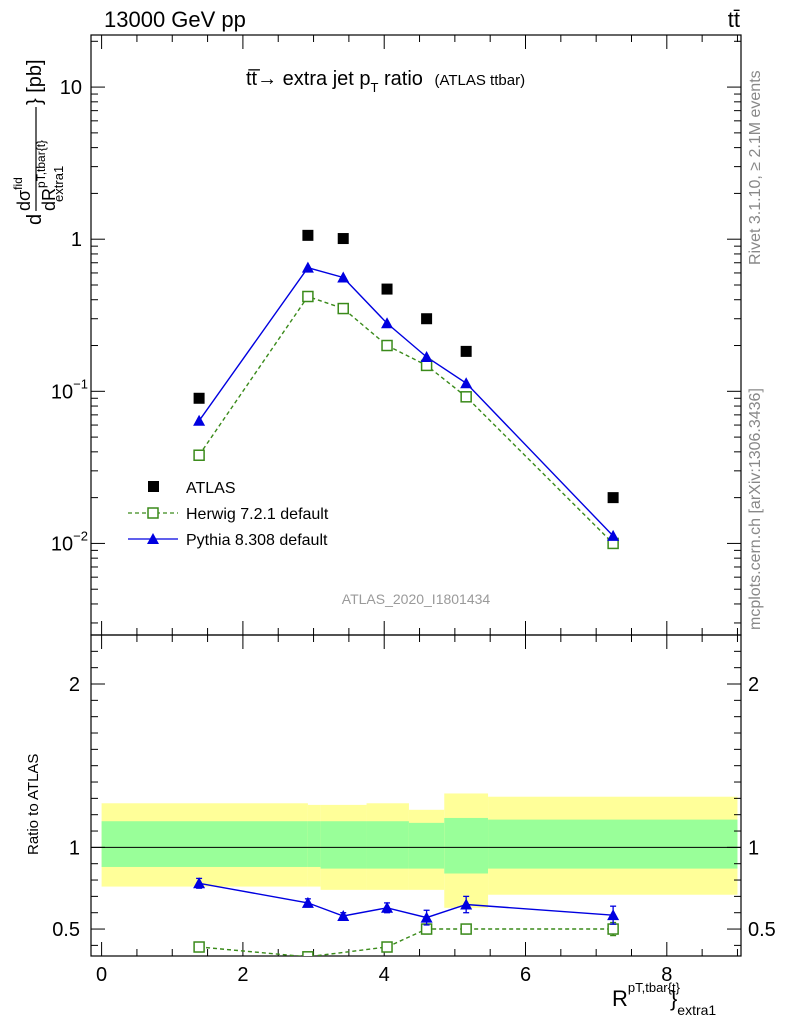 The height and width of the screenshot is (1024, 786). What do you see at coordinates (66, 930) in the screenshot?
I see `ratio-ytick-label-left: 0.5` at bounding box center [66, 930].